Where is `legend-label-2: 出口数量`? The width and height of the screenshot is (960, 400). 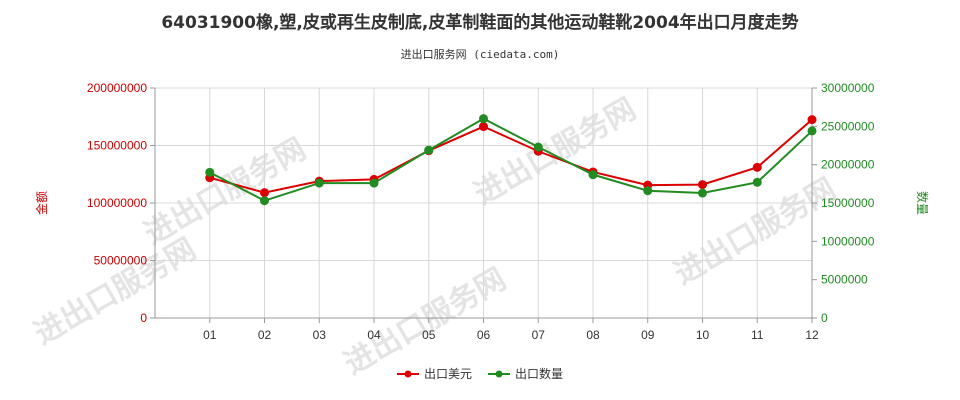 legend-label-2: 出口数量 is located at coordinates (539, 373).